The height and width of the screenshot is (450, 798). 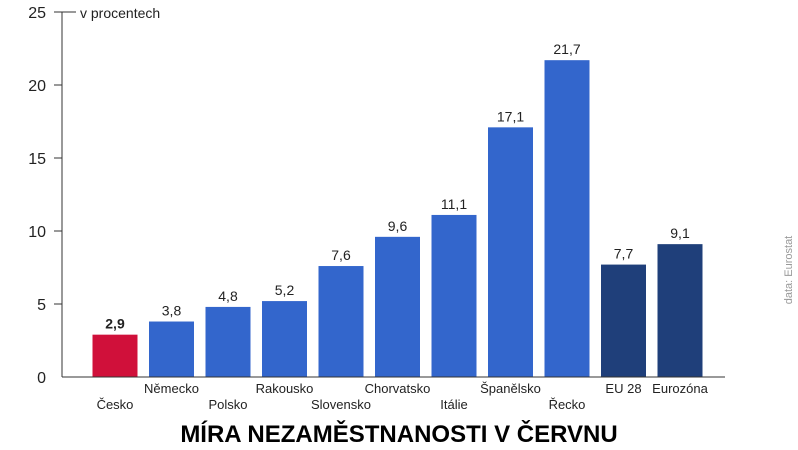 I want to click on bar-value-label: 4,8, so click(x=228, y=296).